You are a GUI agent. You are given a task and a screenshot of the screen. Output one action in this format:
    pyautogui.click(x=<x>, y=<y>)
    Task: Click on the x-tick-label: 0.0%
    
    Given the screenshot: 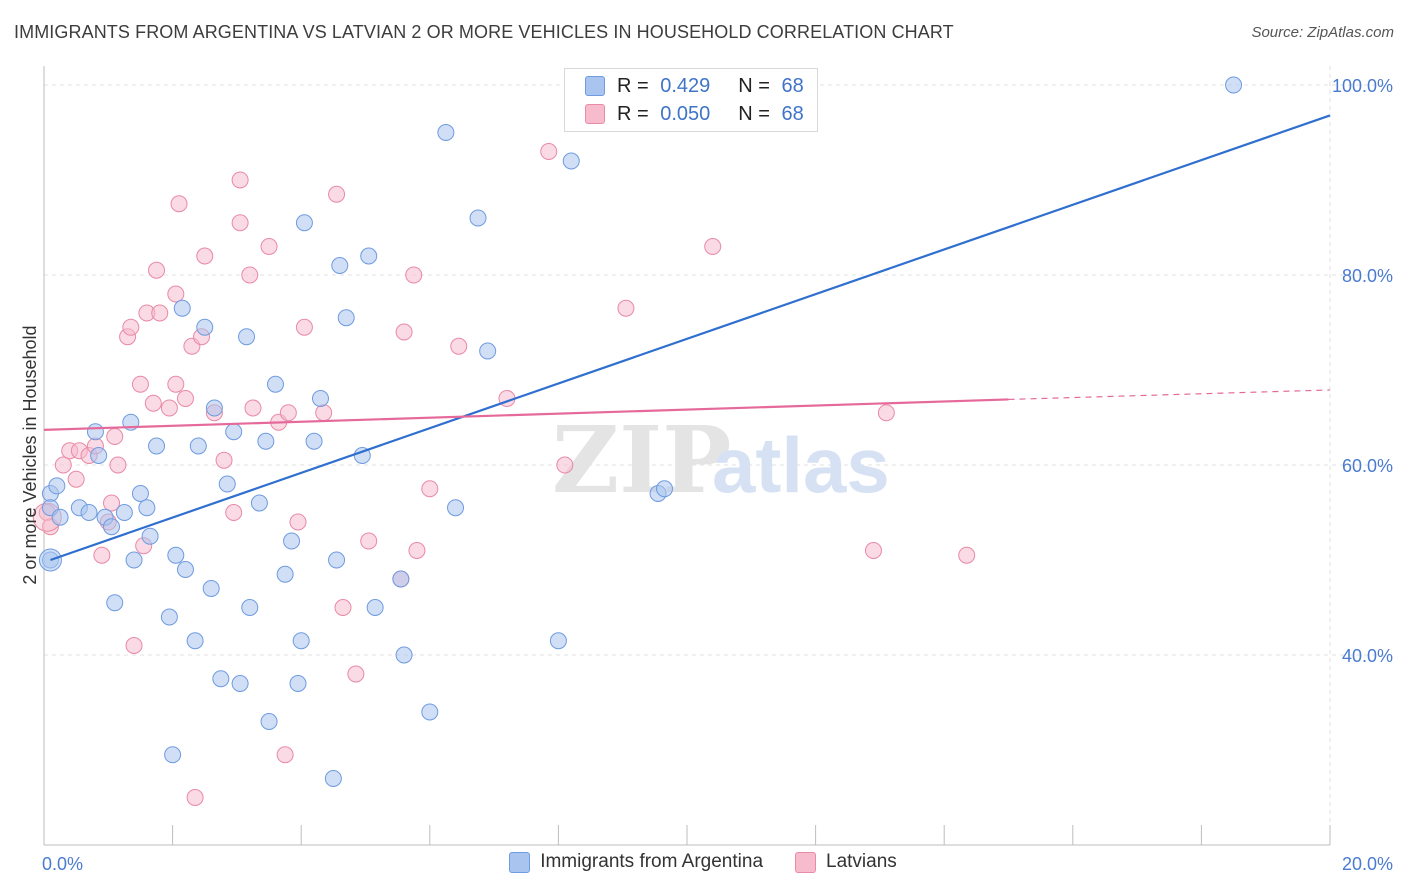 What is the action you would take?
    pyautogui.click(x=62, y=864)
    